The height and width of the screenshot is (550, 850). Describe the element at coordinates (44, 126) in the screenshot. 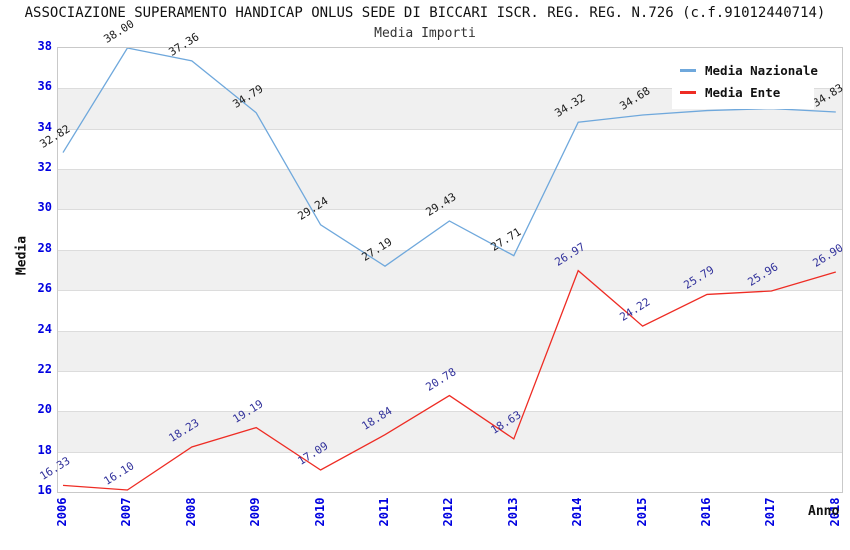

I see `y-tick-label: 34` at that location.